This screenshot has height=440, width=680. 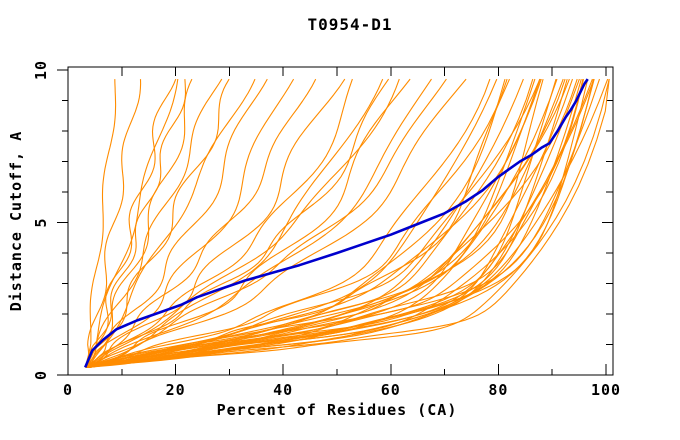 What do you see at coordinates (391, 390) in the screenshot?
I see `x-tick-label: 60` at bounding box center [391, 390].